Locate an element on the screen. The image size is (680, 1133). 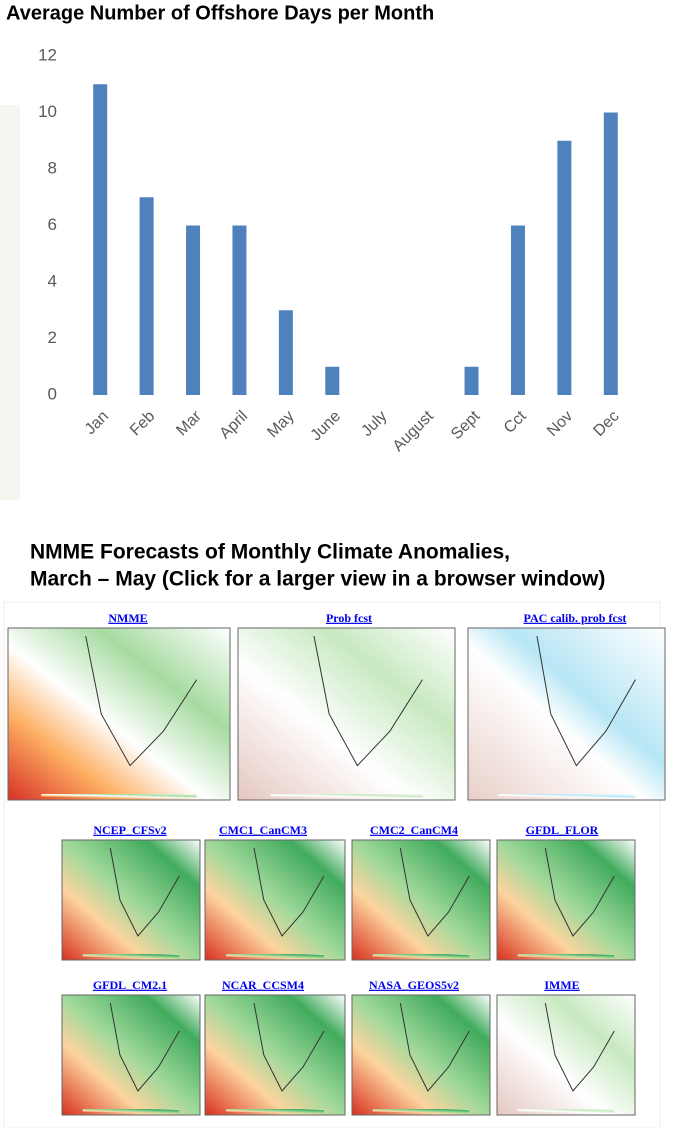
y-tick-label: 10 is located at coordinates (47, 111).